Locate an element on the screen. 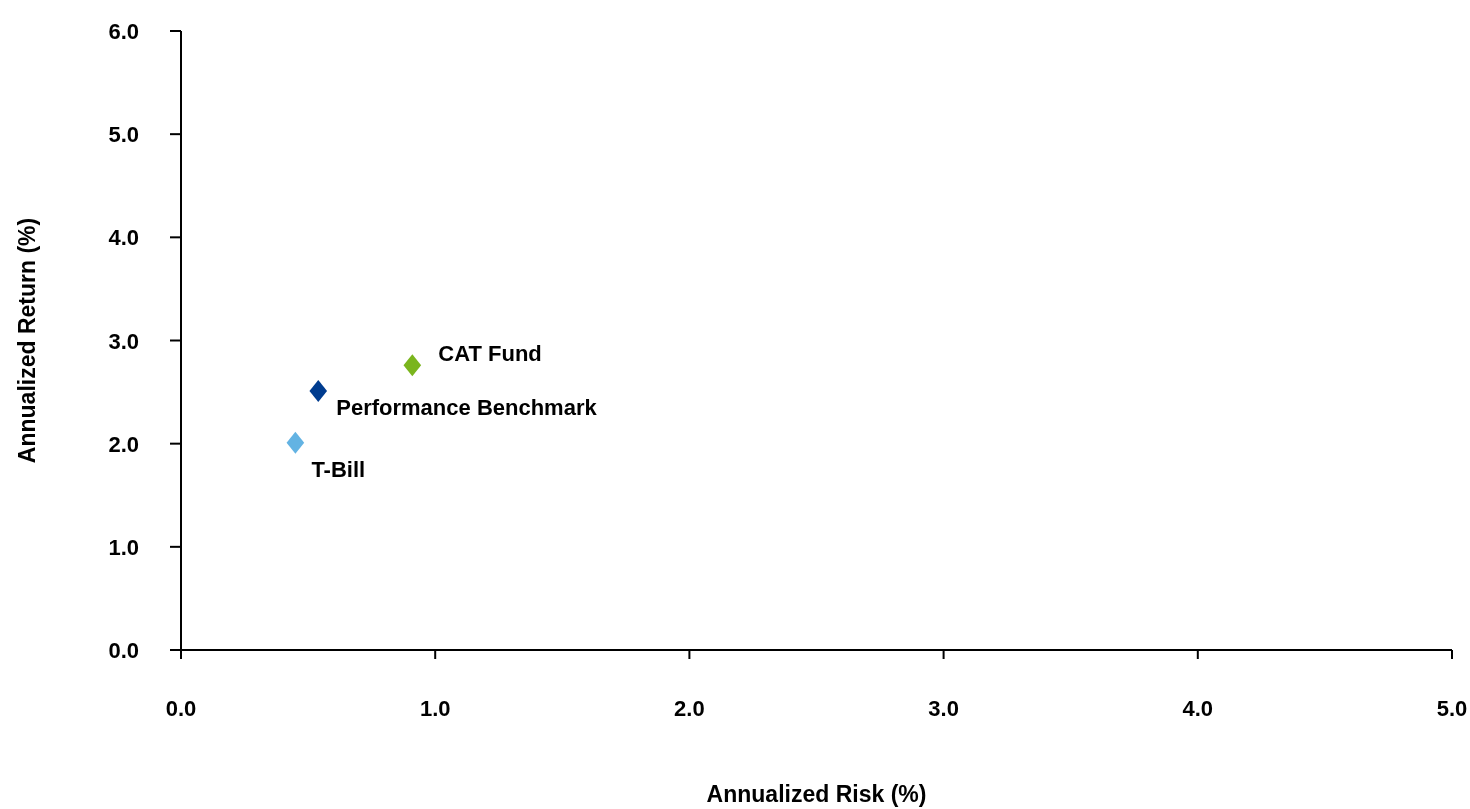  y-tick-label: 6.0 is located at coordinates (123, 31).